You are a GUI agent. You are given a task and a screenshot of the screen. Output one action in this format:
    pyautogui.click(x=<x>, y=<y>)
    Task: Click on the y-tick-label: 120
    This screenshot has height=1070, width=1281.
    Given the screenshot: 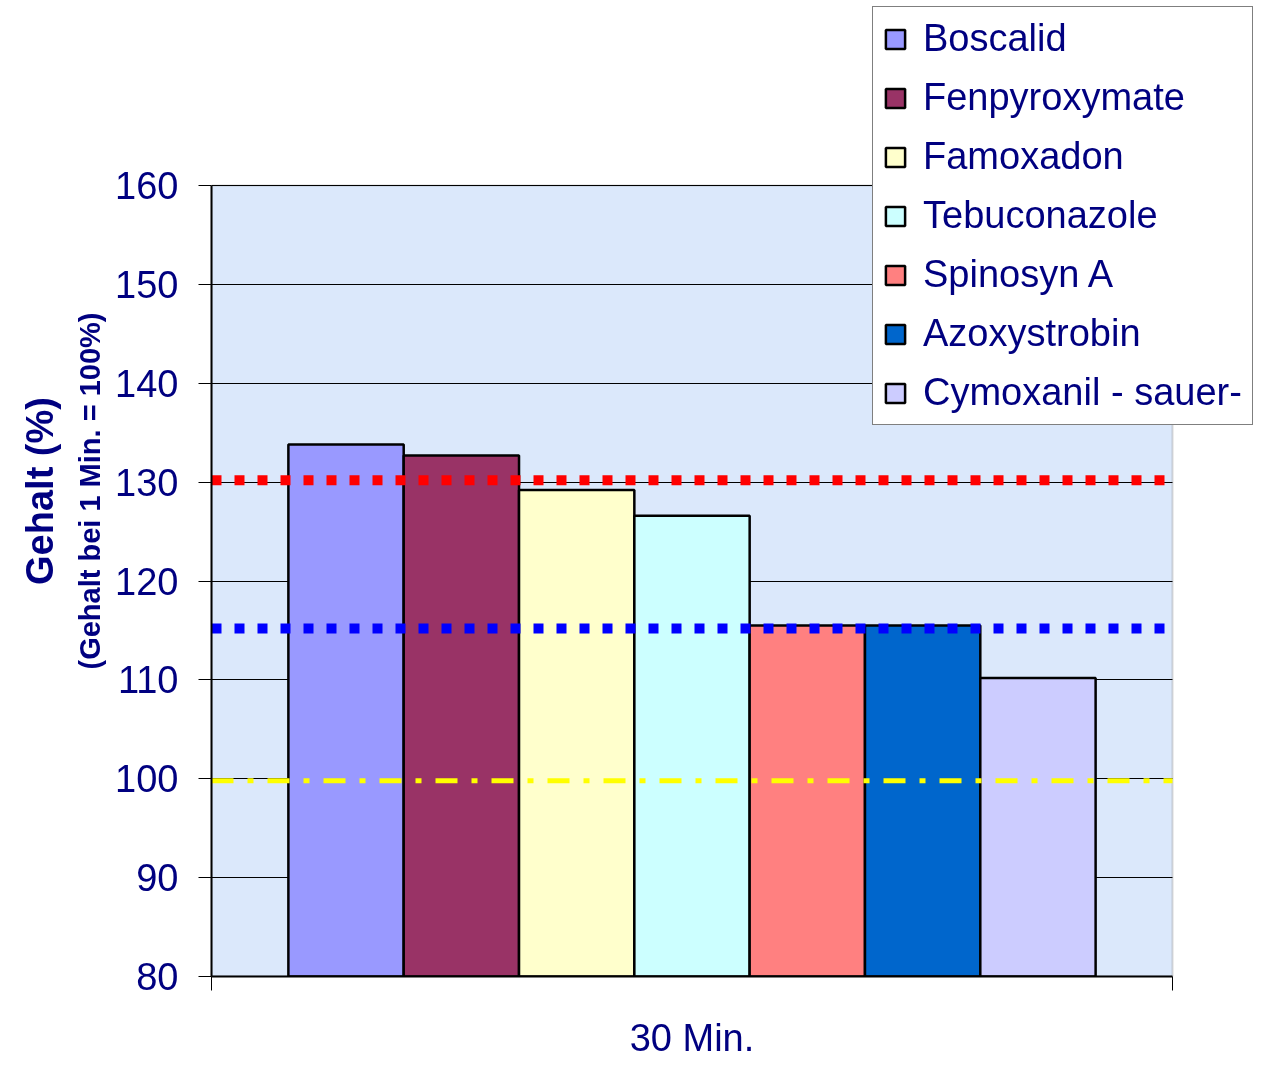 What is the action you would take?
    pyautogui.click(x=147, y=581)
    